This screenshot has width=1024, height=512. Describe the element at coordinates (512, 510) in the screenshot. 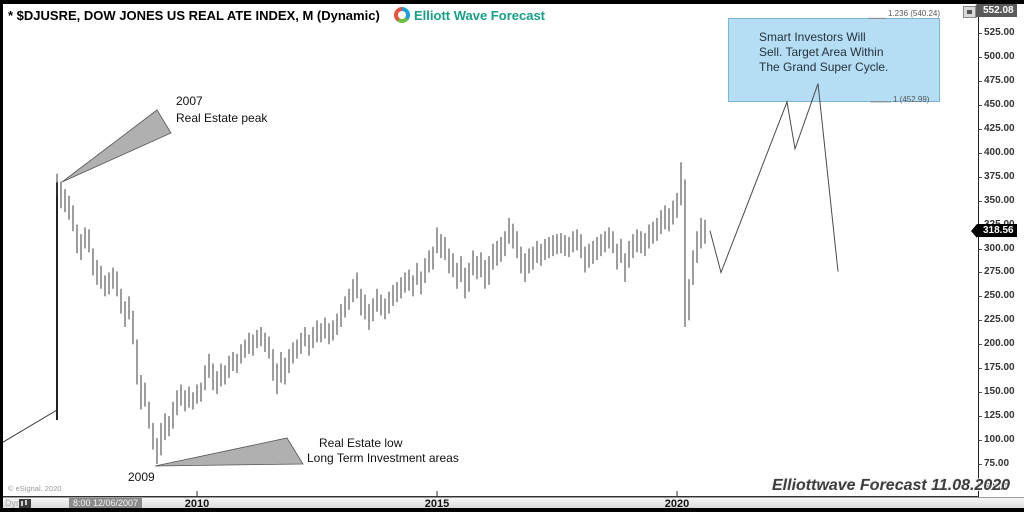

I see `frame-border-bottom` at that location.